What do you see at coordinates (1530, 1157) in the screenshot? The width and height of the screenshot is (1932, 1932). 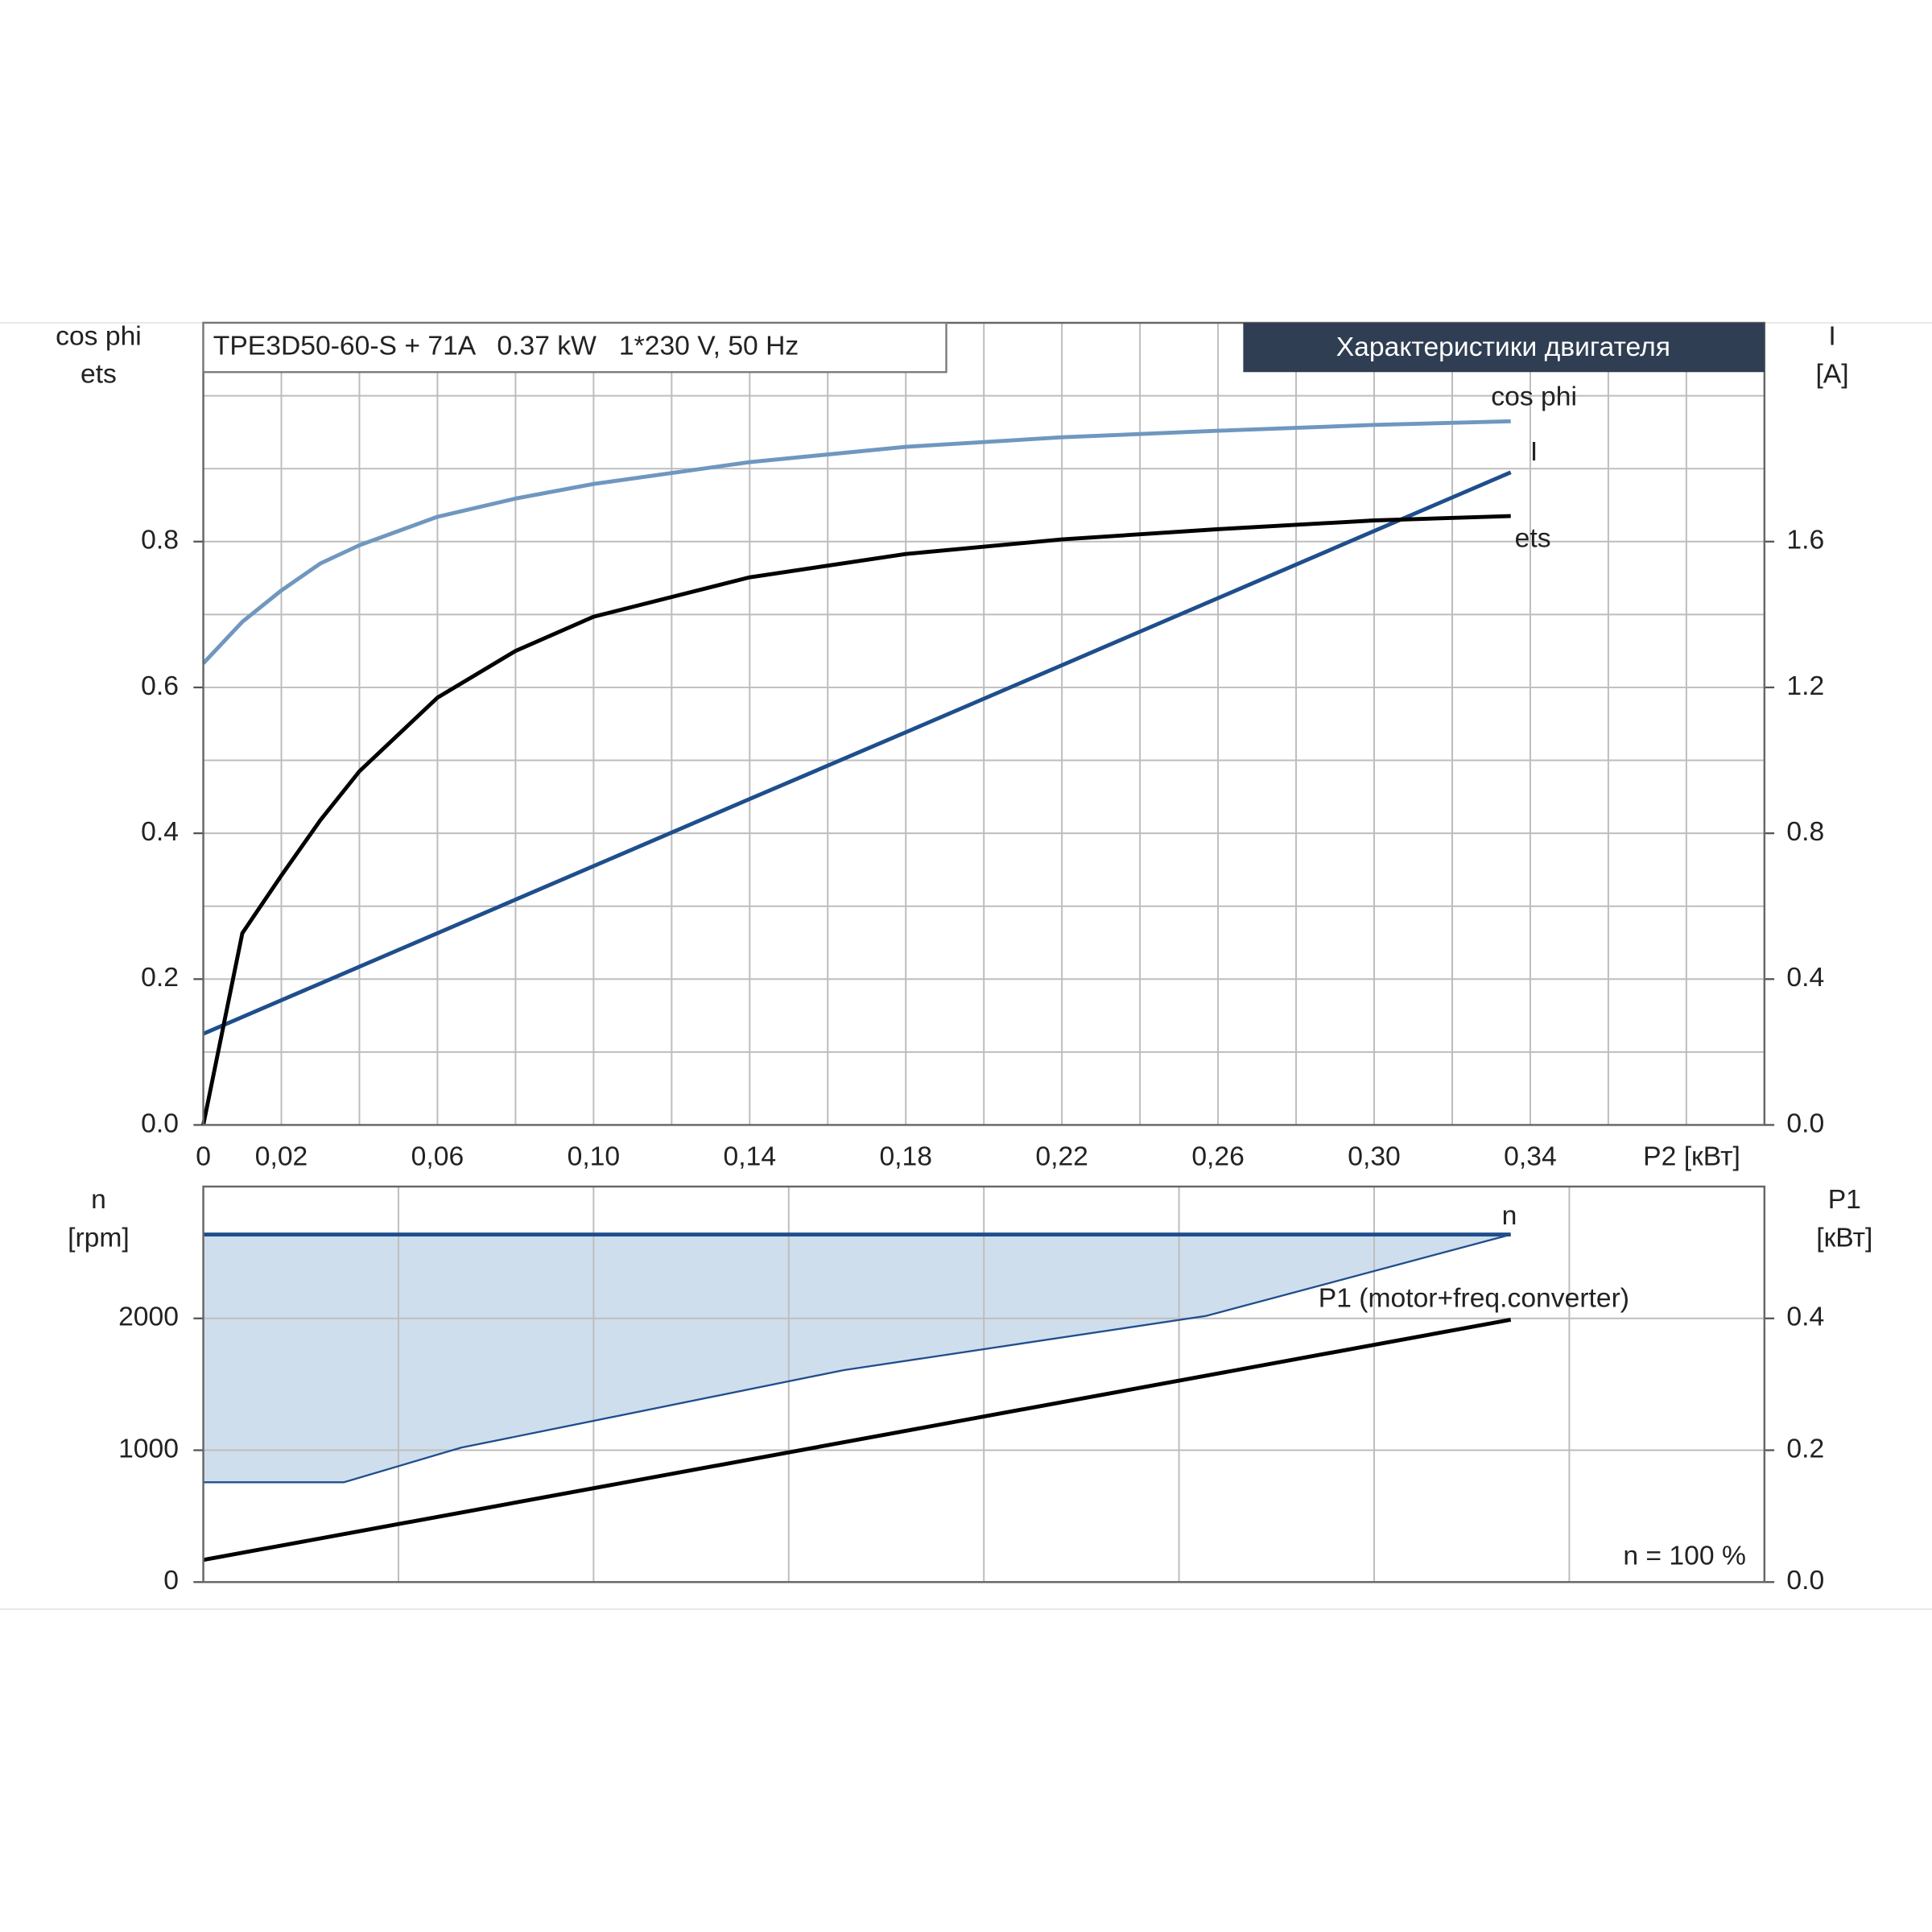 I see `x-tick-label: 0,34` at bounding box center [1530, 1157].